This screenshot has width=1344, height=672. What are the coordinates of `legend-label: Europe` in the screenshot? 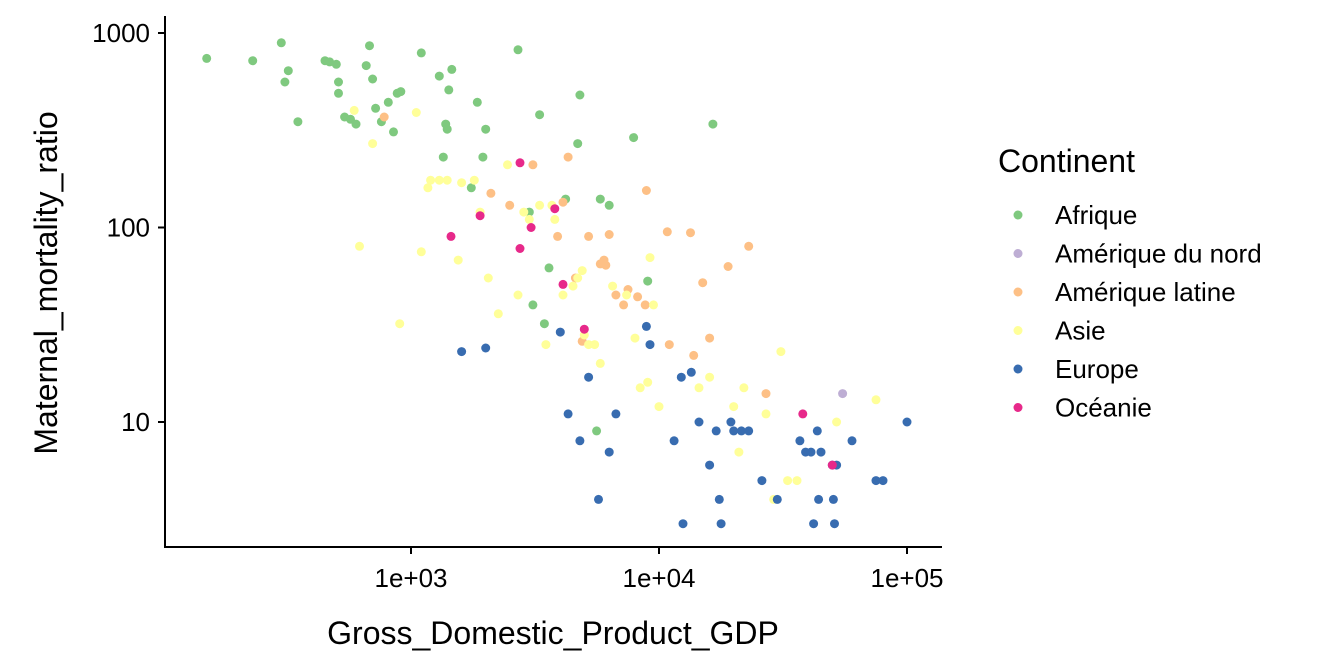 It's located at (1097, 369).